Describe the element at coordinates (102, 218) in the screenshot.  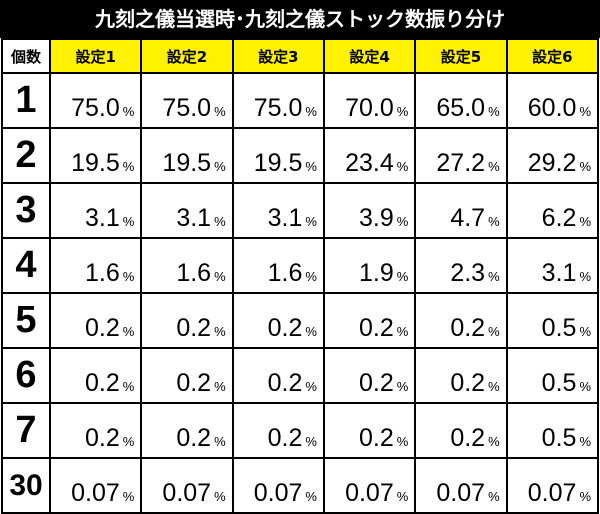
I see `value: 3.1` at that location.